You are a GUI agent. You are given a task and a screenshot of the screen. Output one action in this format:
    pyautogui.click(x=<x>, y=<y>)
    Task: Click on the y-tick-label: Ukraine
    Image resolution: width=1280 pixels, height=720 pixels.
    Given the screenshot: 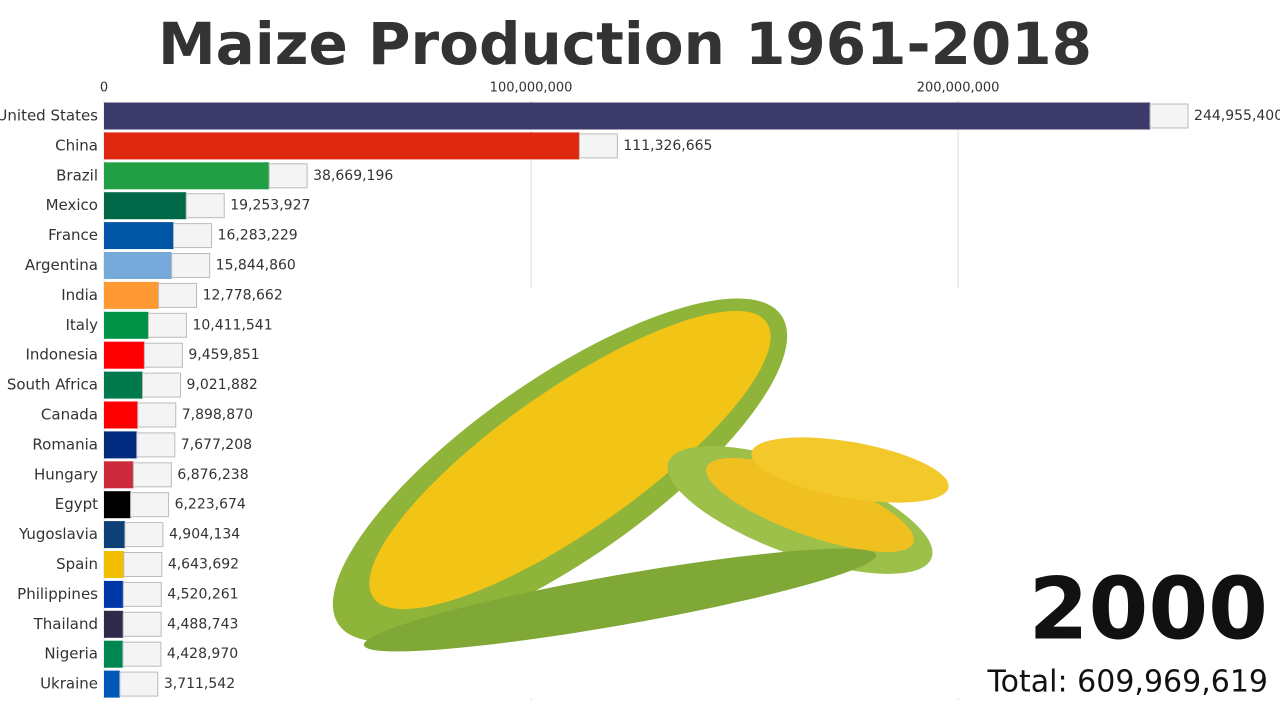 What is the action you would take?
    pyautogui.click(x=69, y=684)
    